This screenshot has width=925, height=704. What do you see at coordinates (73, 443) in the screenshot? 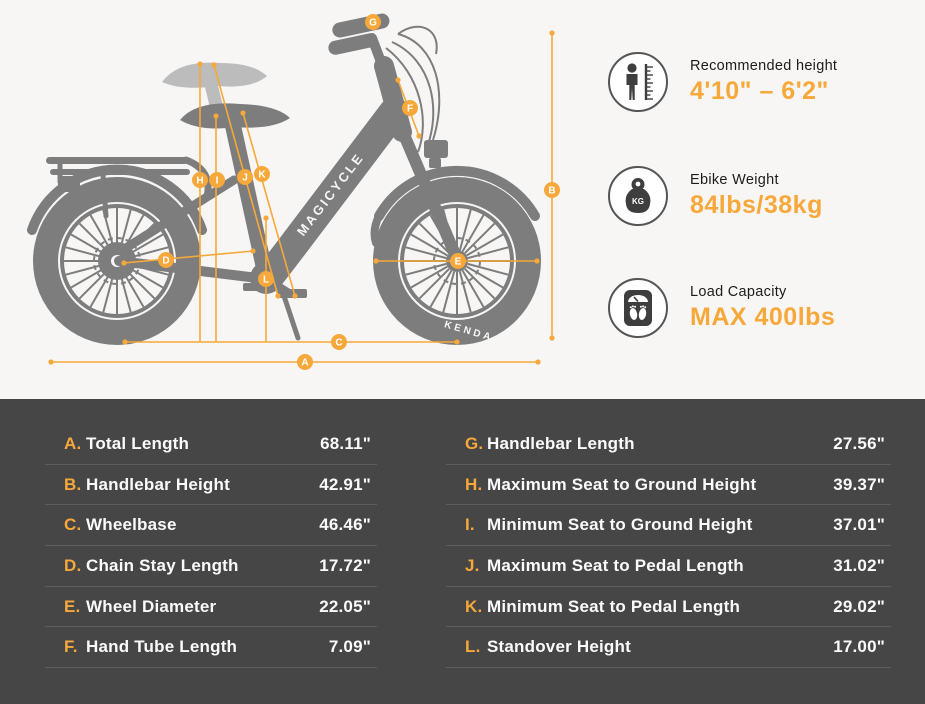
I see `spec-letter: A.` at bounding box center [73, 443].